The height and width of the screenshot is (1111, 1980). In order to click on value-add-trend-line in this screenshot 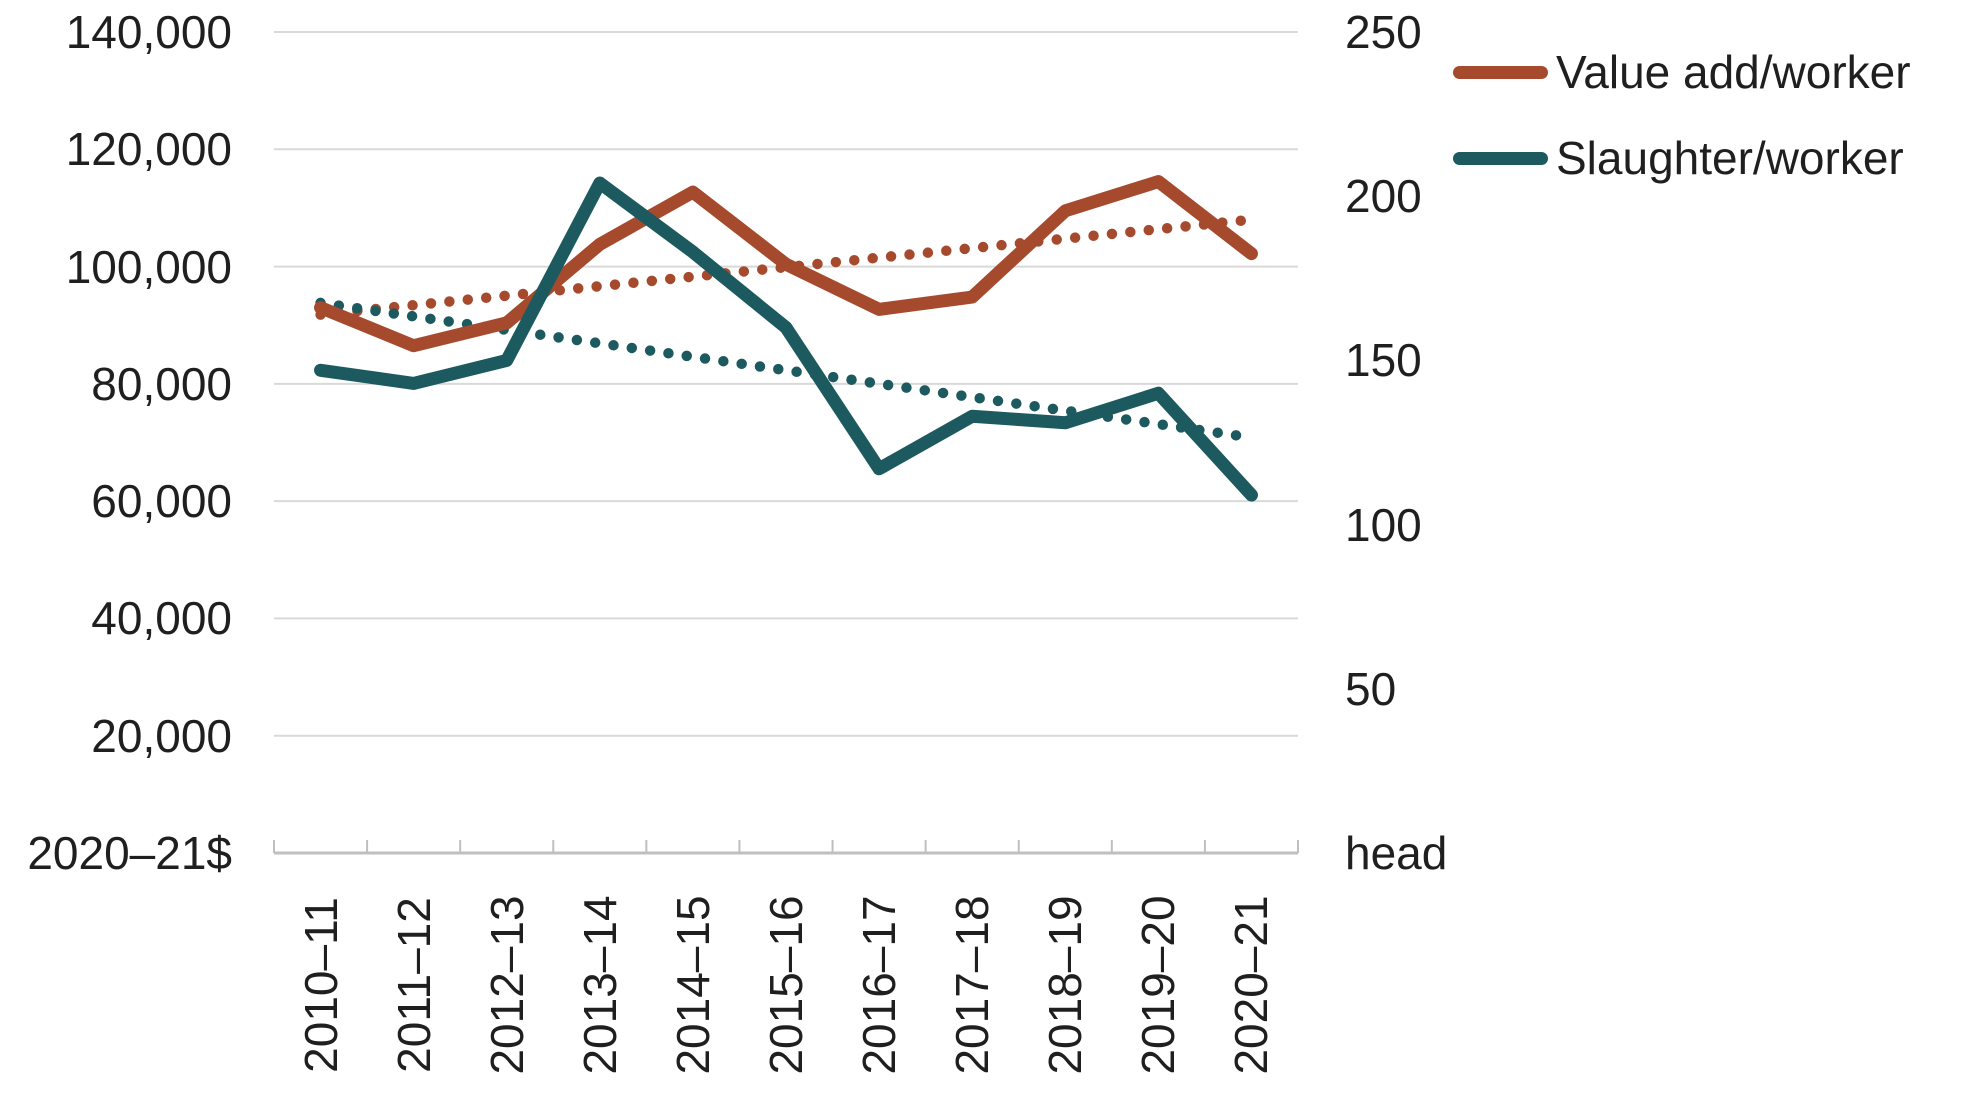, I will do `click(786, 267)`.